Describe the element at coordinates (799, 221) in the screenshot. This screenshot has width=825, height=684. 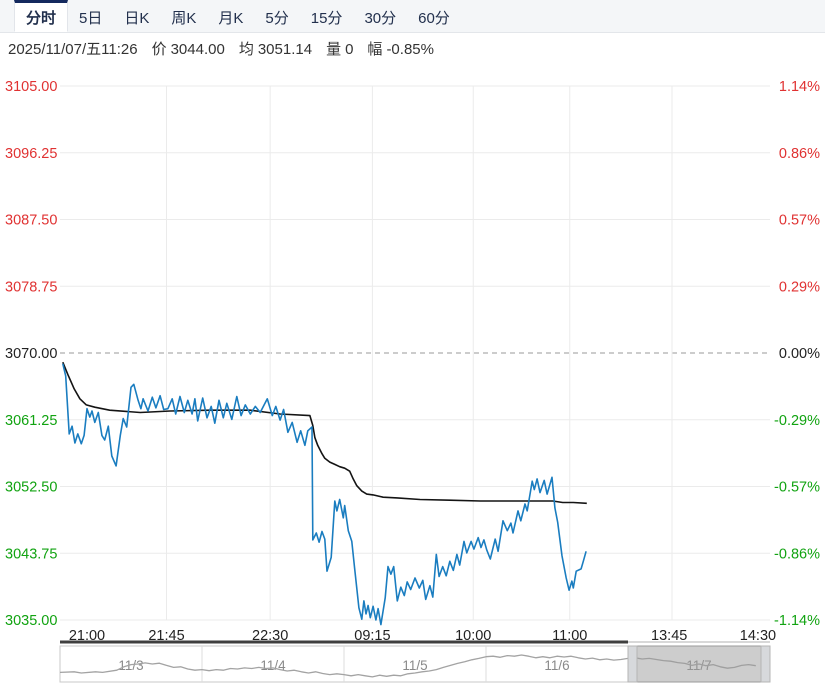
I see `percent-axis-label-right: 0.57%` at that location.